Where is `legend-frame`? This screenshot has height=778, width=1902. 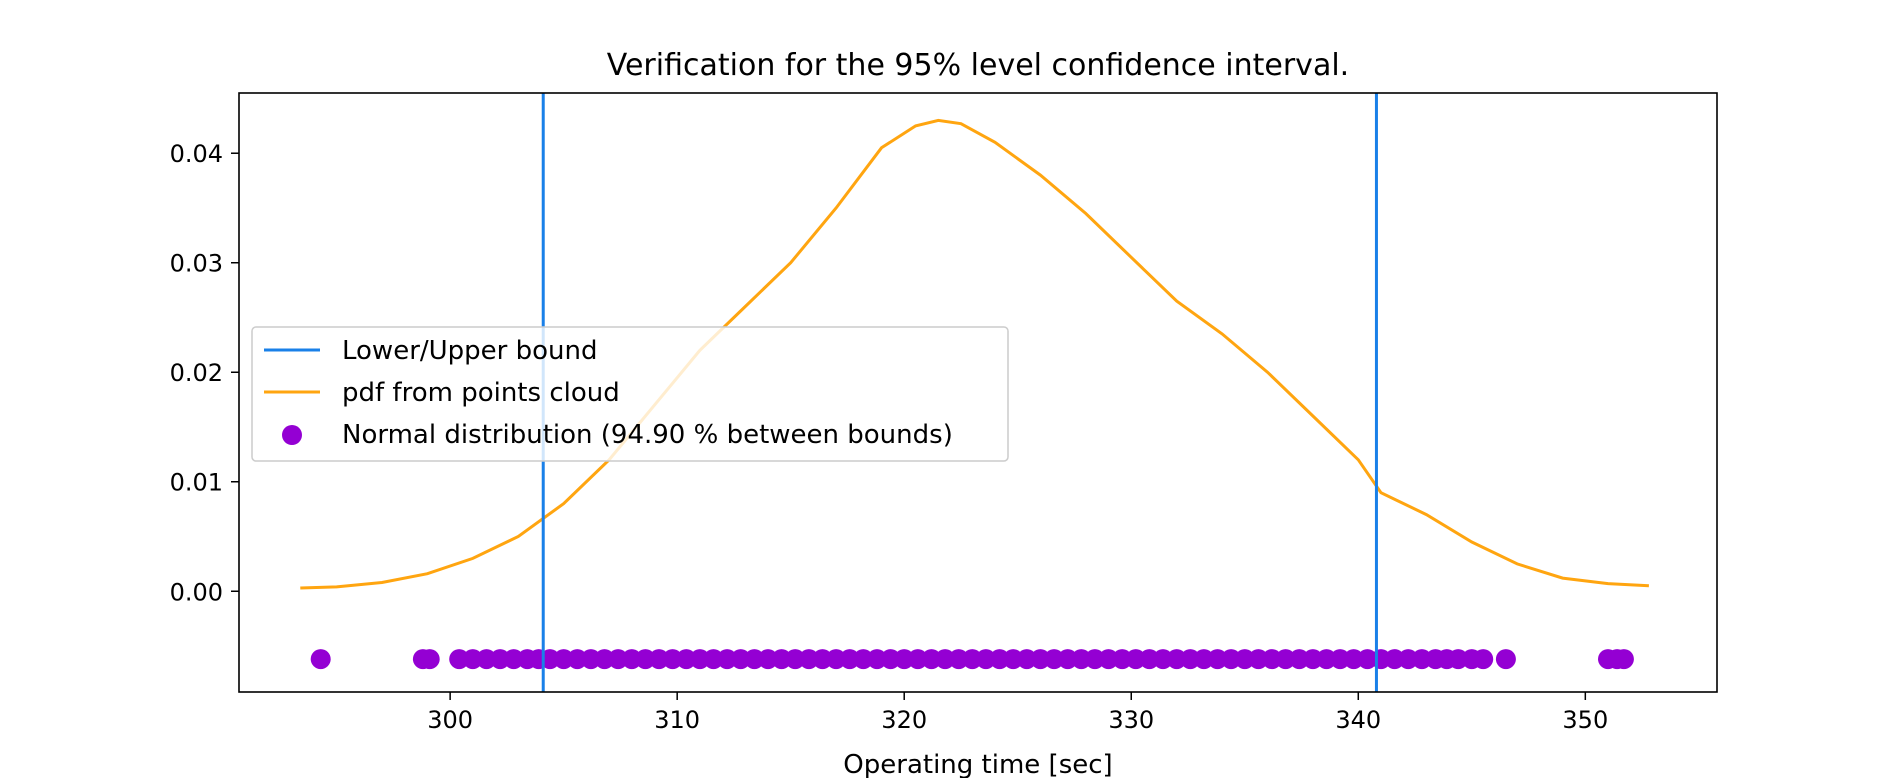
legend-frame is located at coordinates (630, 394).